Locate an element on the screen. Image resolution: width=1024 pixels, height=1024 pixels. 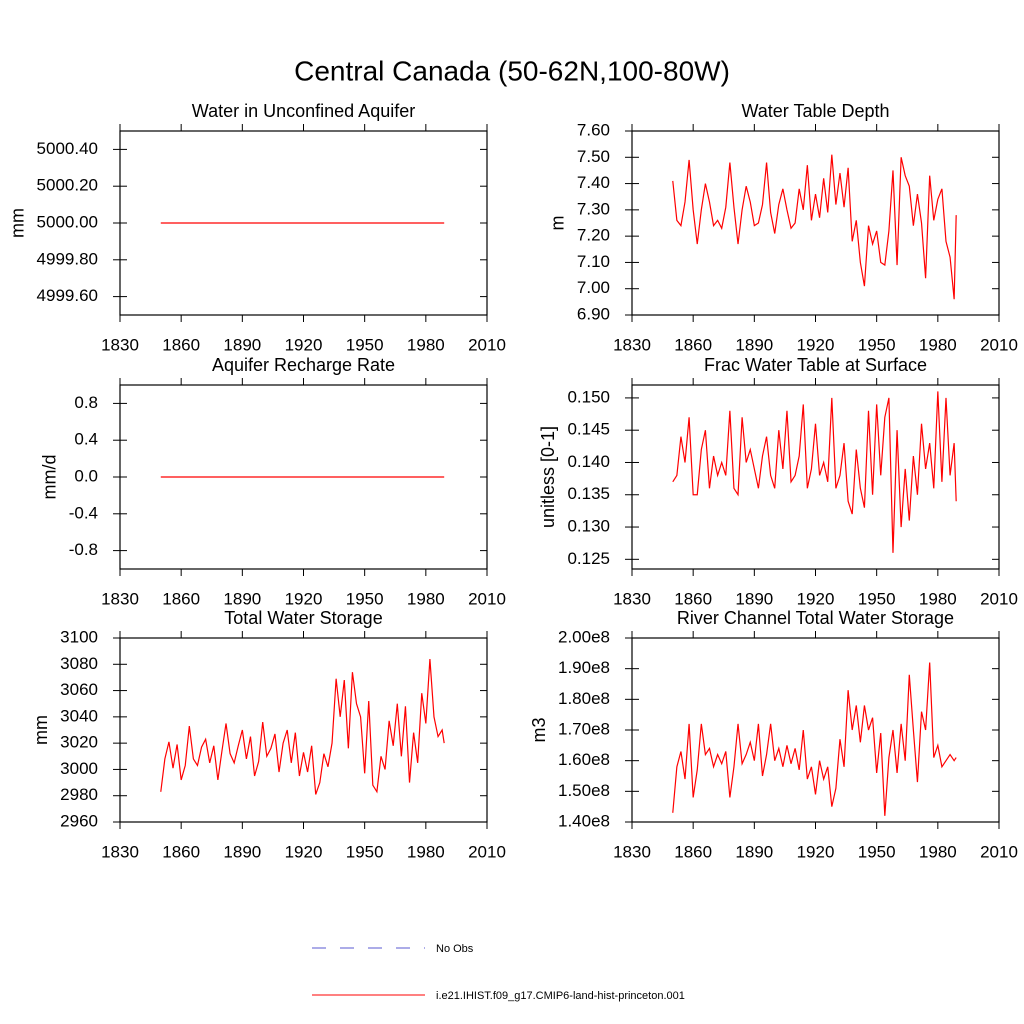
panel-title: Water Table Depth is located at coordinates (815, 111).